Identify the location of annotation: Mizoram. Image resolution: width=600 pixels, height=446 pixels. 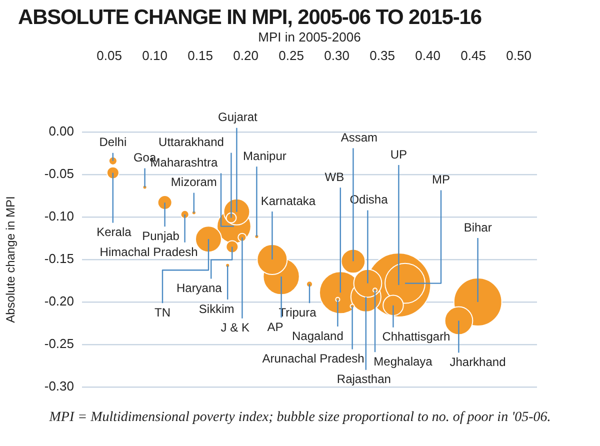
(193, 182).